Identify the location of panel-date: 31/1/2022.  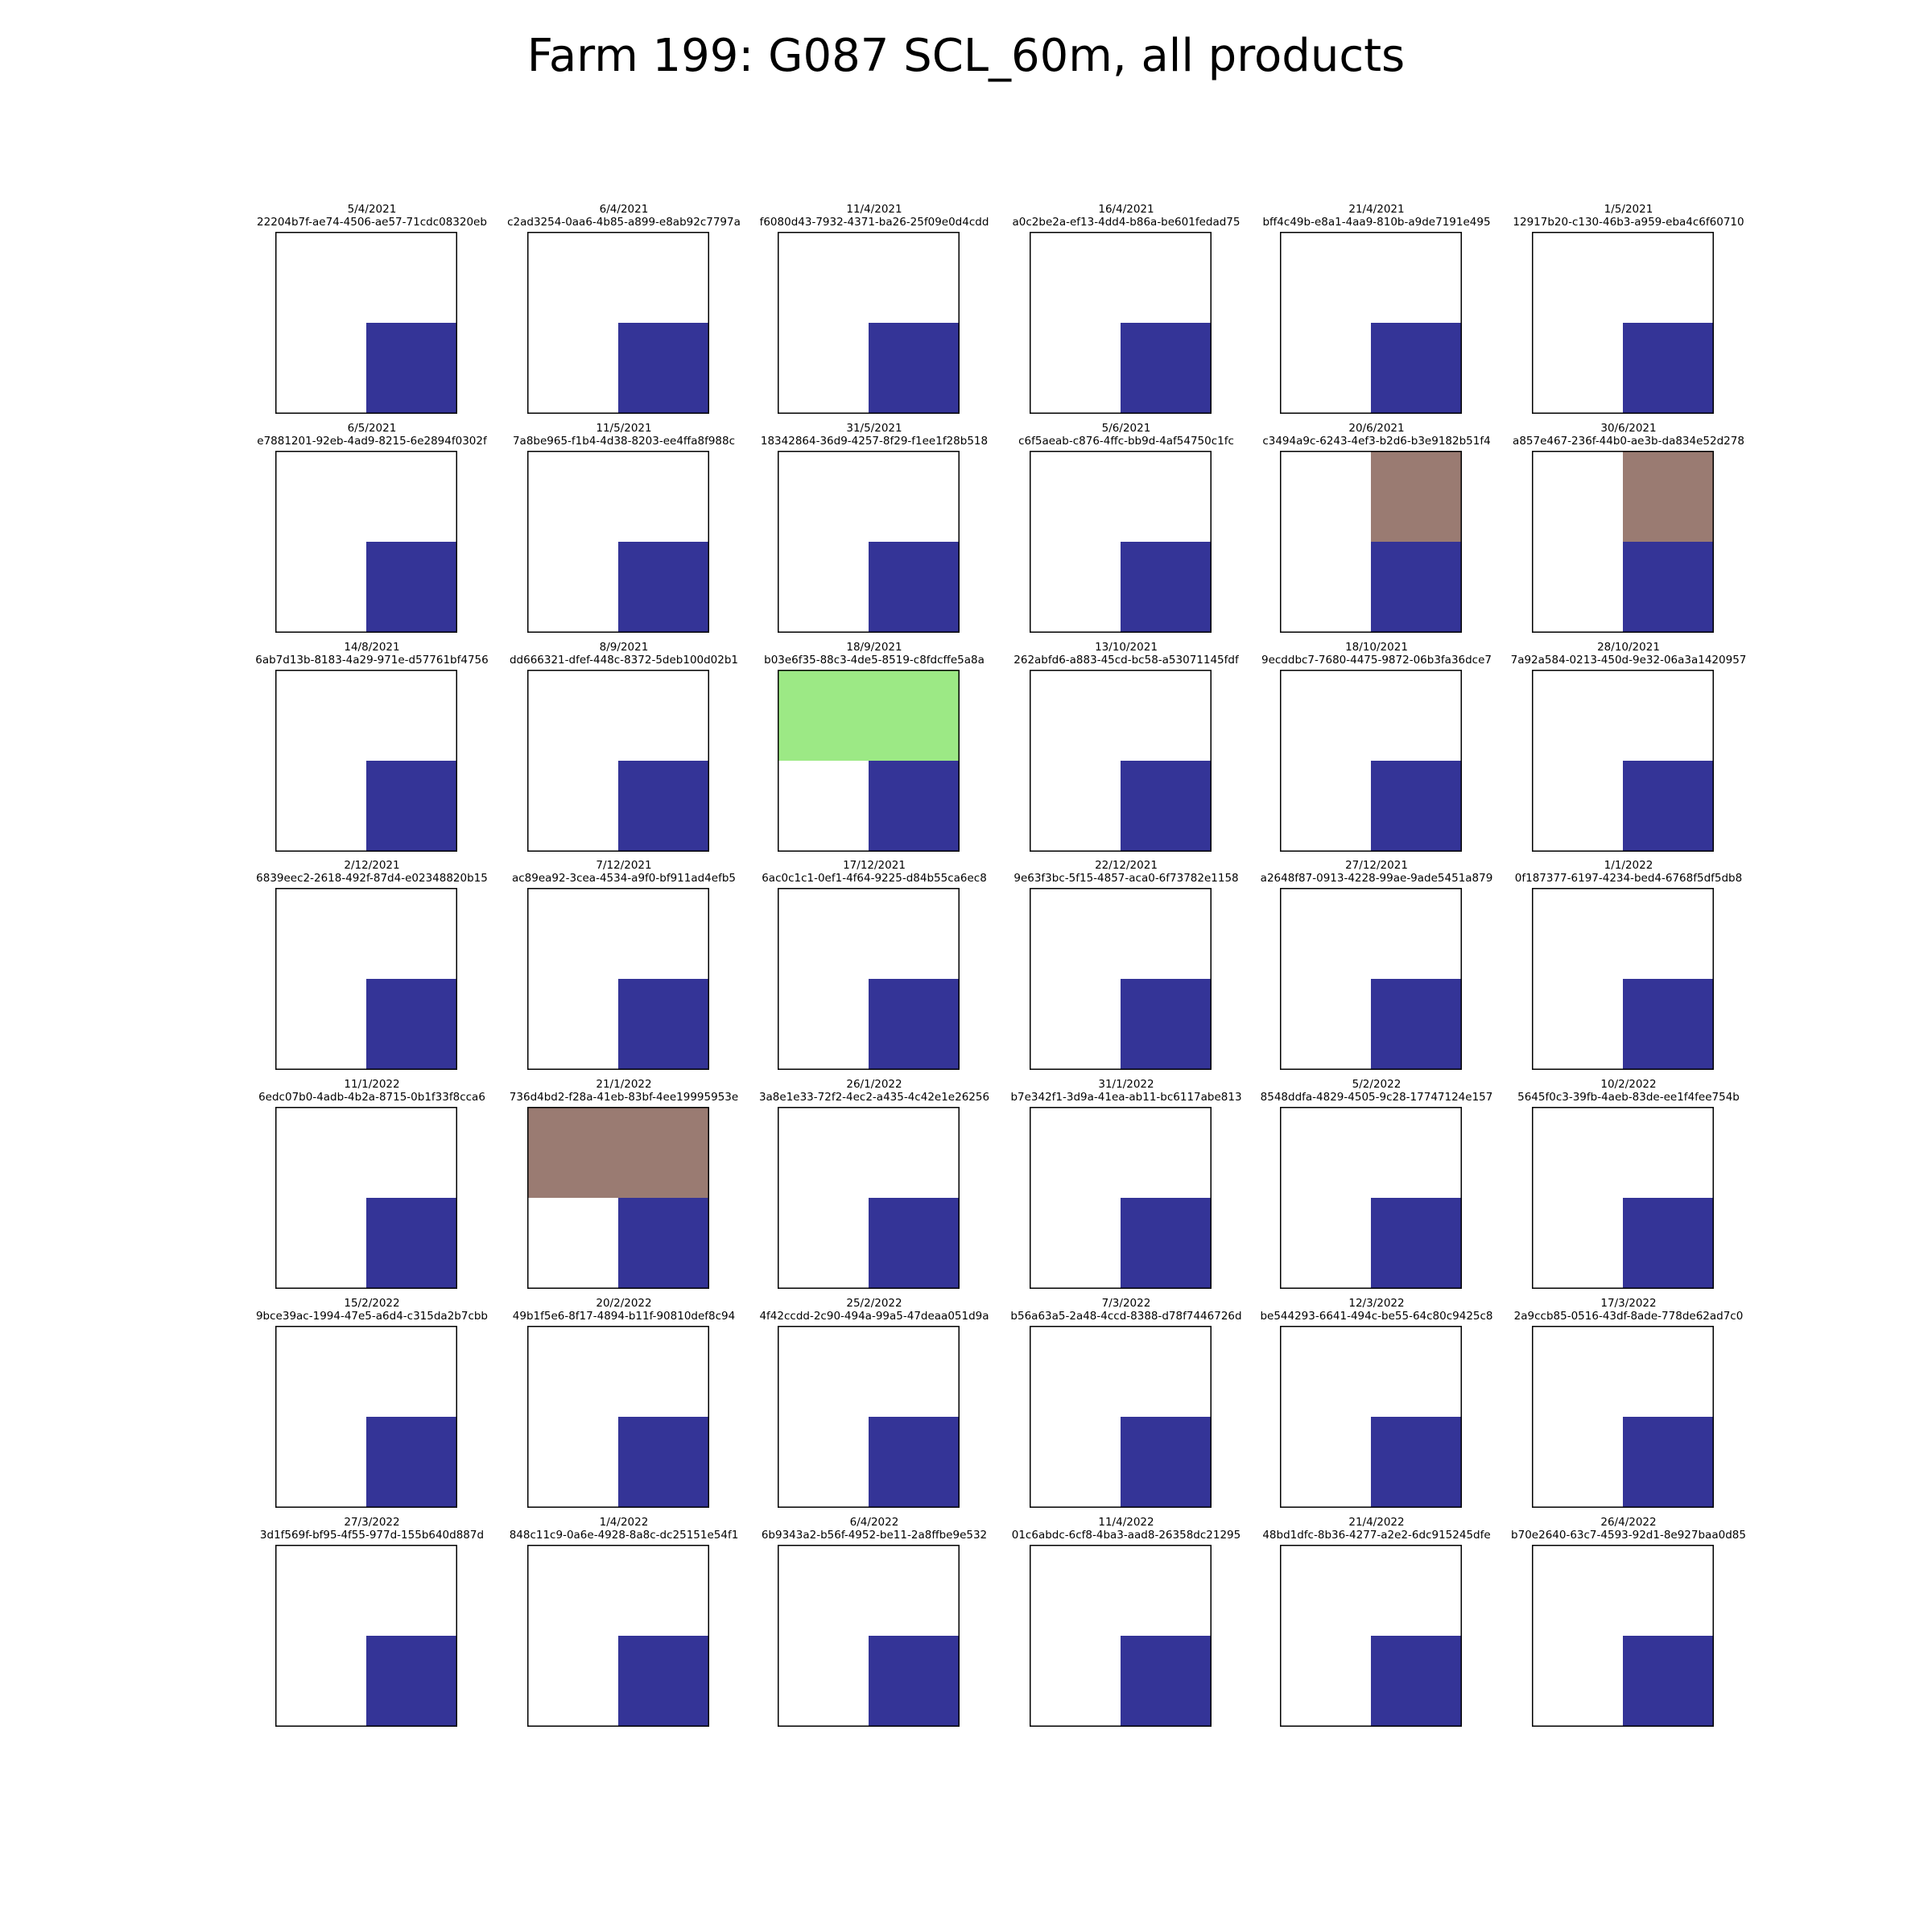
(1126, 1084).